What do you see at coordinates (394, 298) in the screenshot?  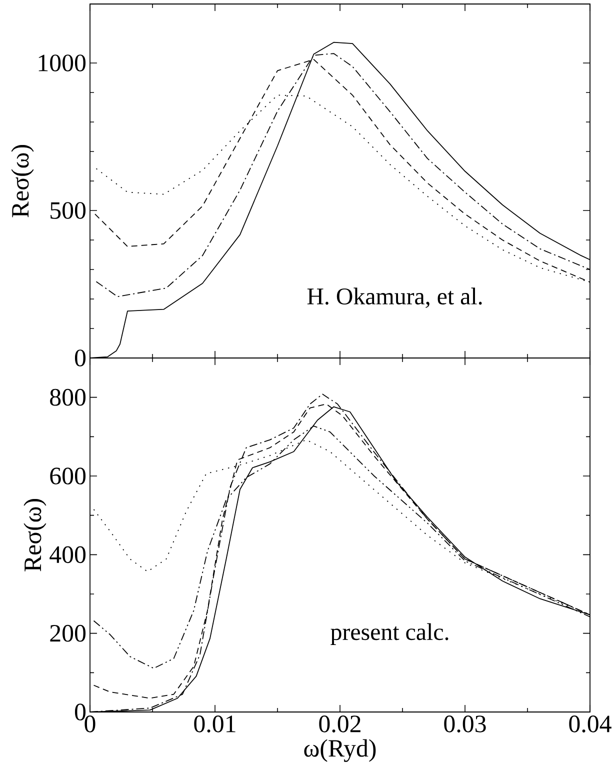 I see `annotation: H. Okamura, et al.` at bounding box center [394, 298].